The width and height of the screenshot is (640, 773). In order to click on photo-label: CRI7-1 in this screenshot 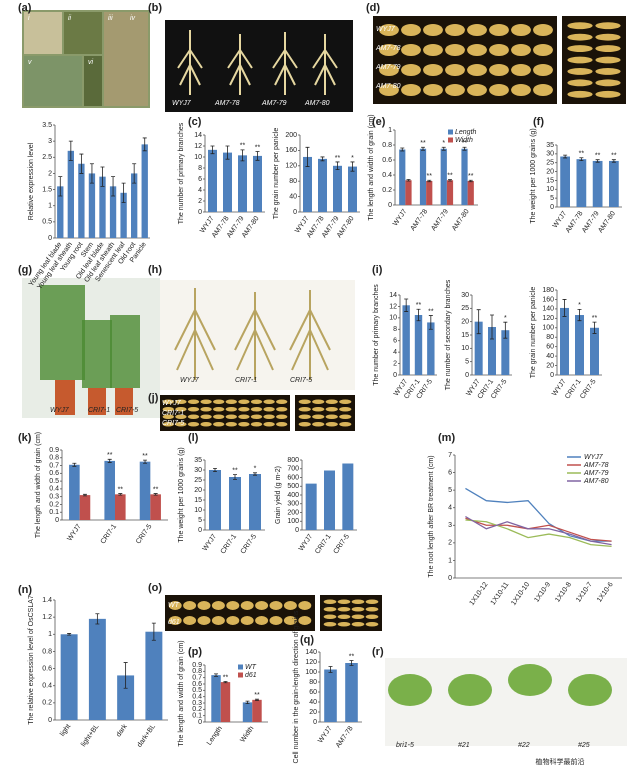, I will do `click(99, 410)`.